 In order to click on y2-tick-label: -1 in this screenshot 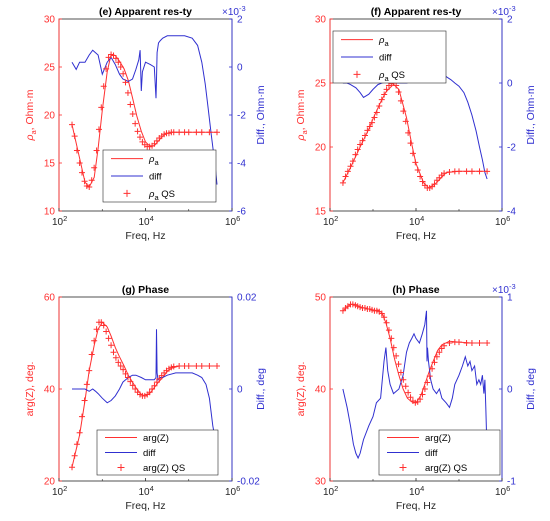, I will do `click(511, 482)`.